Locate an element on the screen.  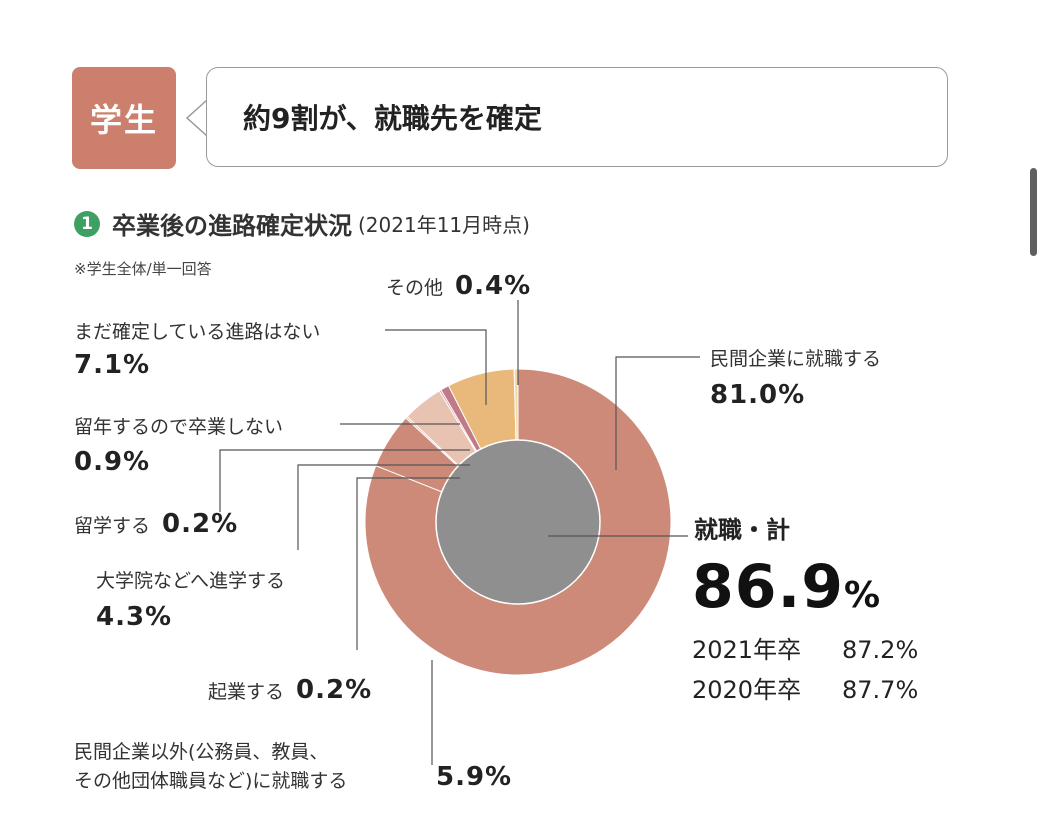
comparison-2021-year: 2021年卒 is located at coordinates (747, 650).